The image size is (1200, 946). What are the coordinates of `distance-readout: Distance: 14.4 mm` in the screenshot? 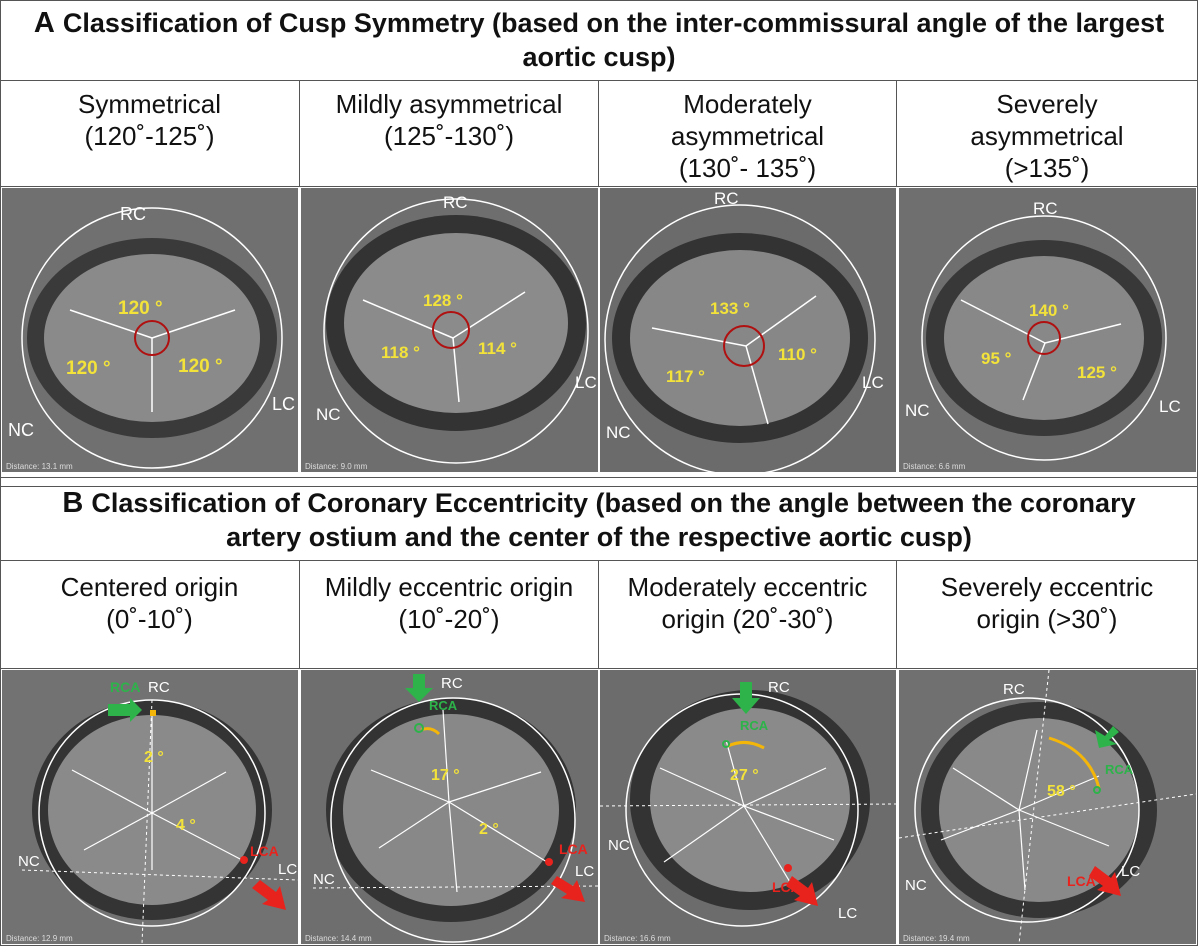 It's located at (338, 938).